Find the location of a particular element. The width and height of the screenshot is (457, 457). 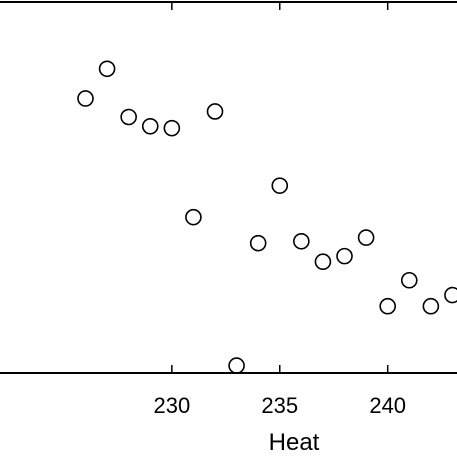

x-axis-title: Heat is located at coordinates (294, 442).